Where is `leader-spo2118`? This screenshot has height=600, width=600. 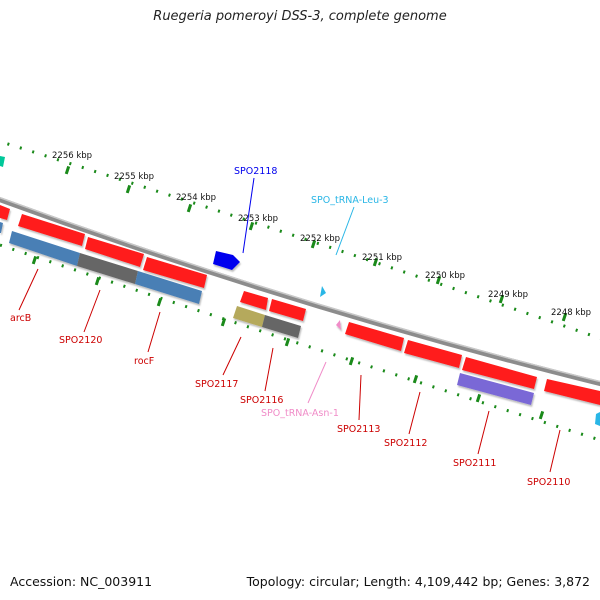
leader-spo2118 is located at coordinates (248, 215).